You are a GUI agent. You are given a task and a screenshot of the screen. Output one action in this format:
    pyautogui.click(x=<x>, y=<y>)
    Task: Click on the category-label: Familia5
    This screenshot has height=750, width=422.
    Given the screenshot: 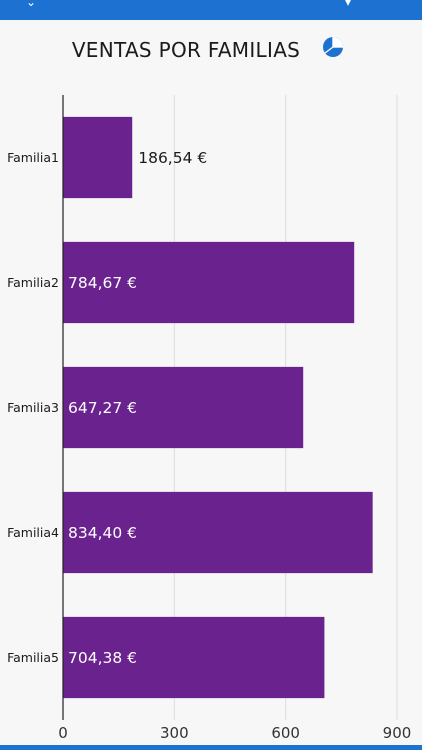 What is the action you would take?
    pyautogui.click(x=33, y=657)
    